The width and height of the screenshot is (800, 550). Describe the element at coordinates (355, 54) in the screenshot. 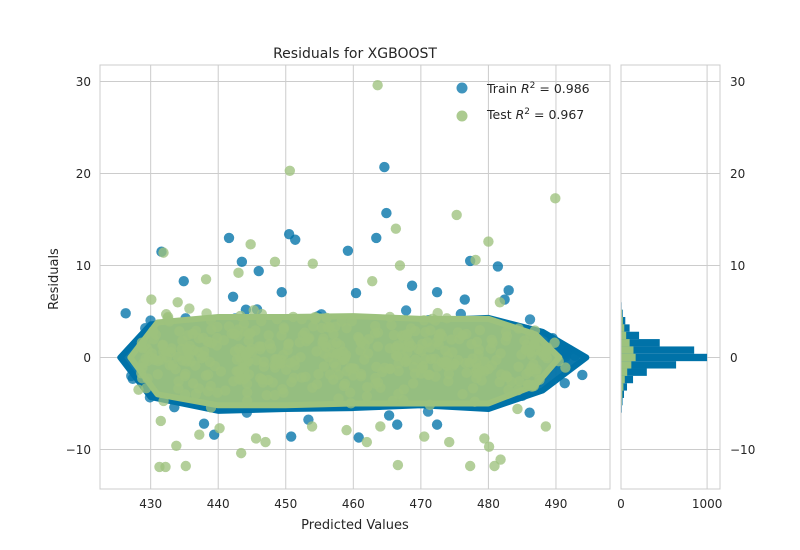

I see `chart-title: Residuals for XGBOOST` at that location.